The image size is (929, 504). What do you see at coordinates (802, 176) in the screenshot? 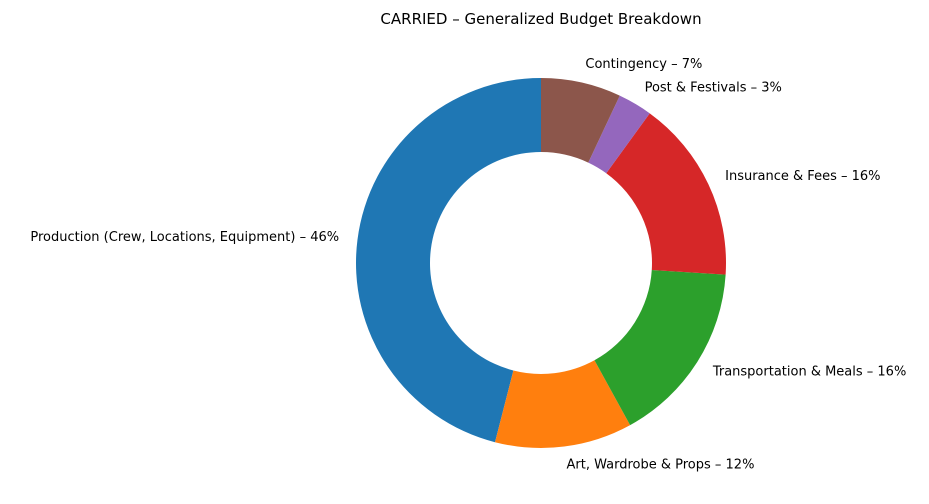
I see `slice-label: Insurance & Fees – 16%` at bounding box center [802, 176].